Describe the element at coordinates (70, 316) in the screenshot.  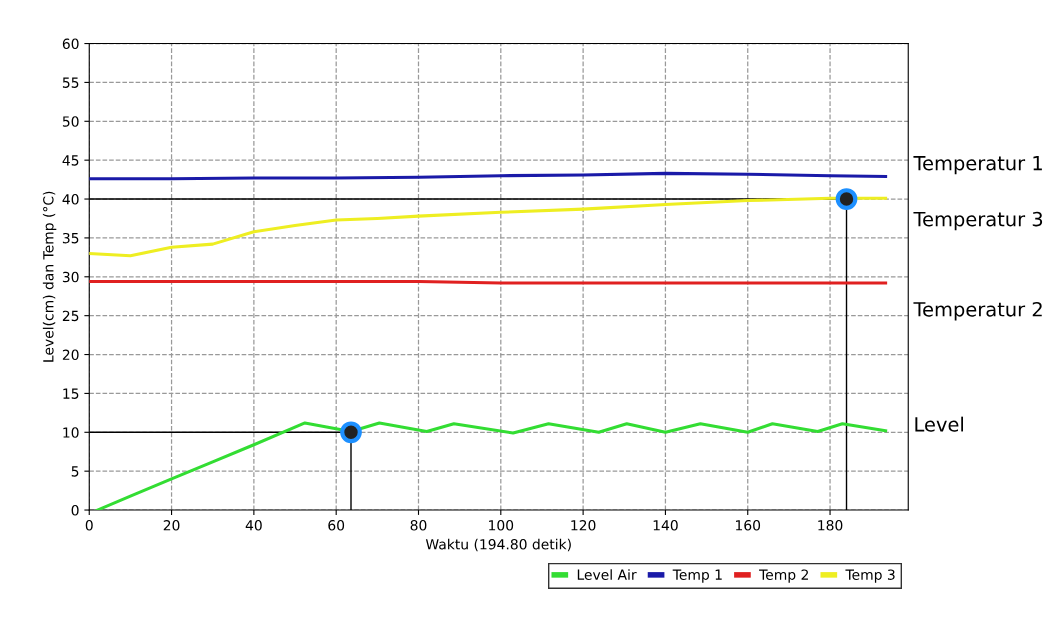
I see `y-tick-label: 25` at that location.